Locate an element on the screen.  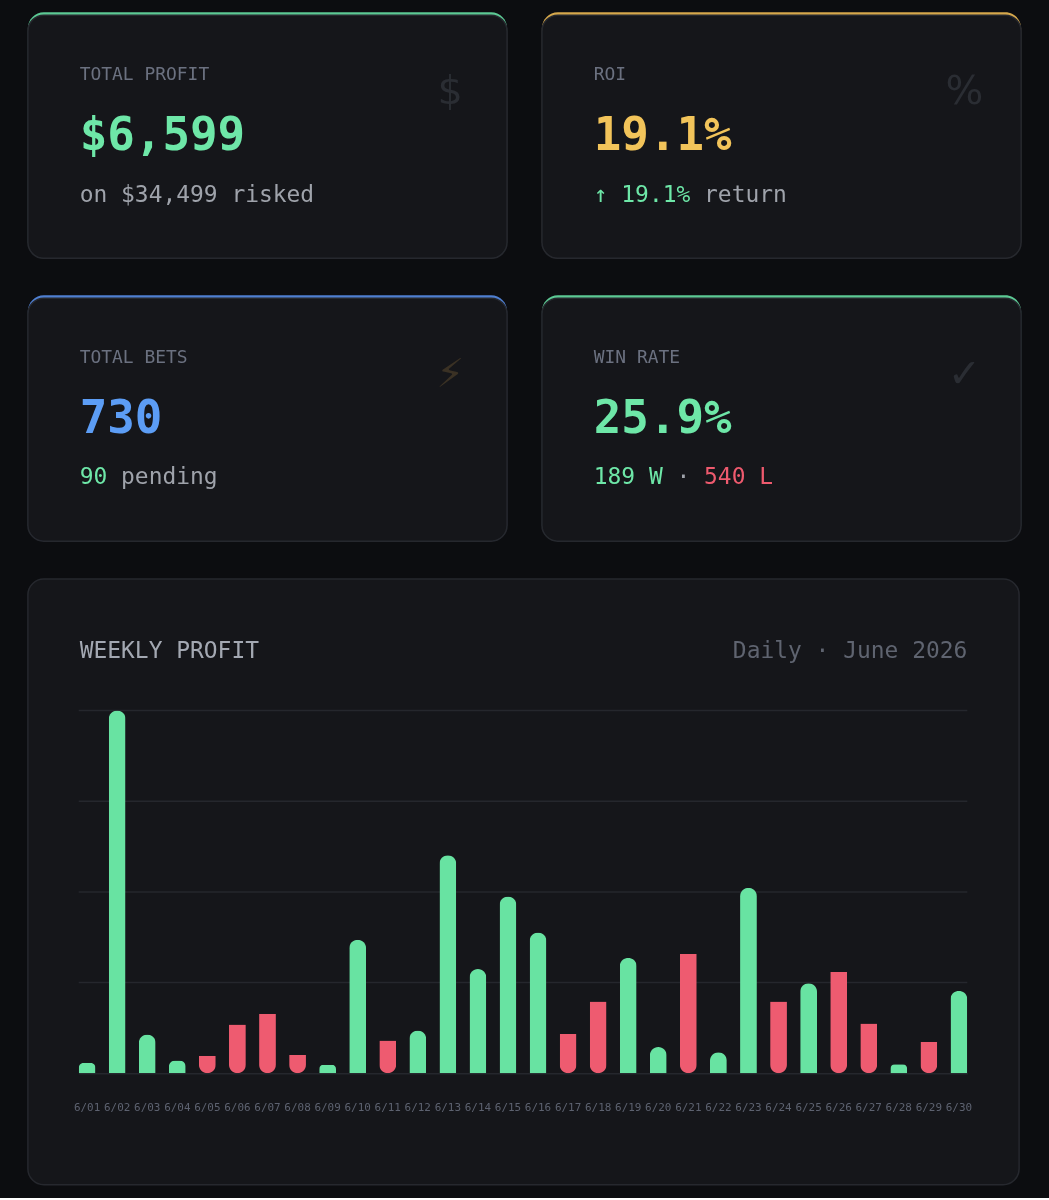
x-tick-label: 6/09 is located at coordinates (327, 1107).